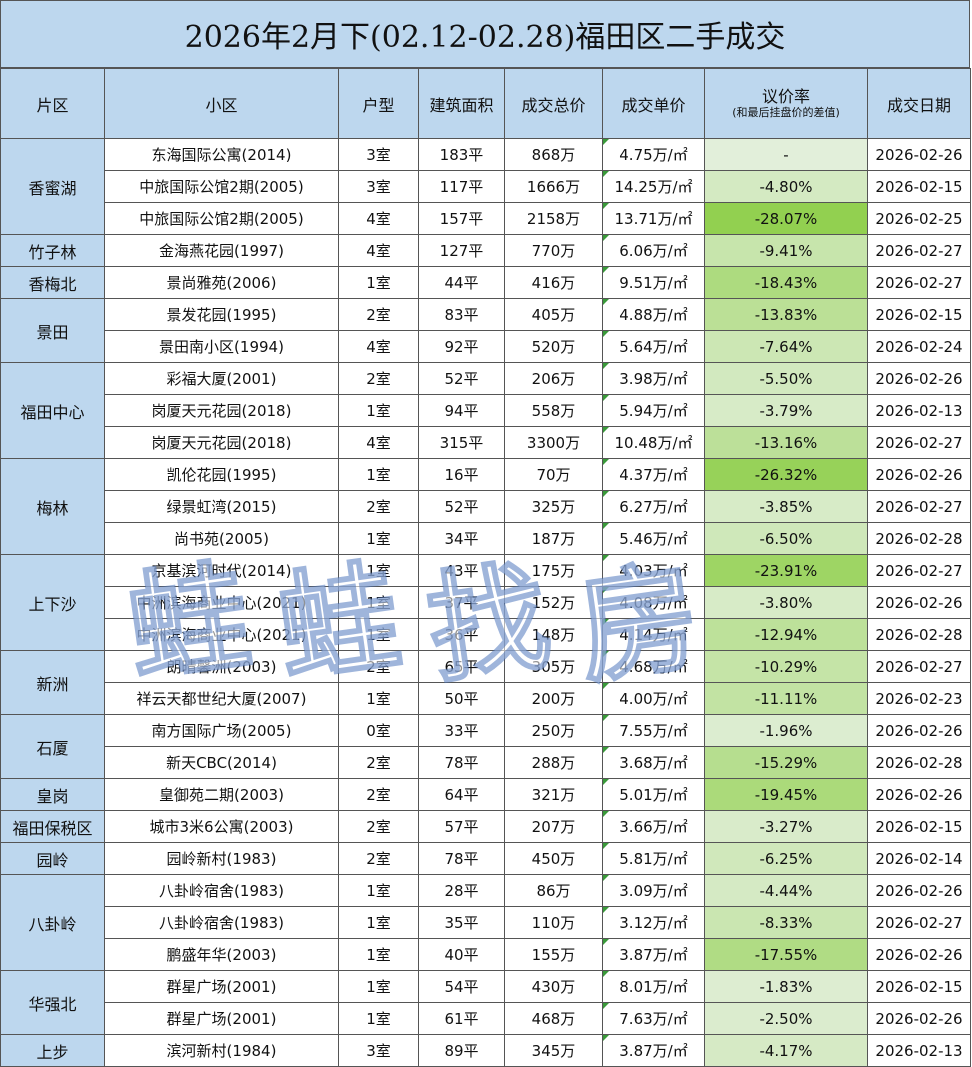 The height and width of the screenshot is (1067, 972). Describe the element at coordinates (221, 186) in the screenshot. I see `cell-community: 中旅国际公馆2期(2005)` at that location.